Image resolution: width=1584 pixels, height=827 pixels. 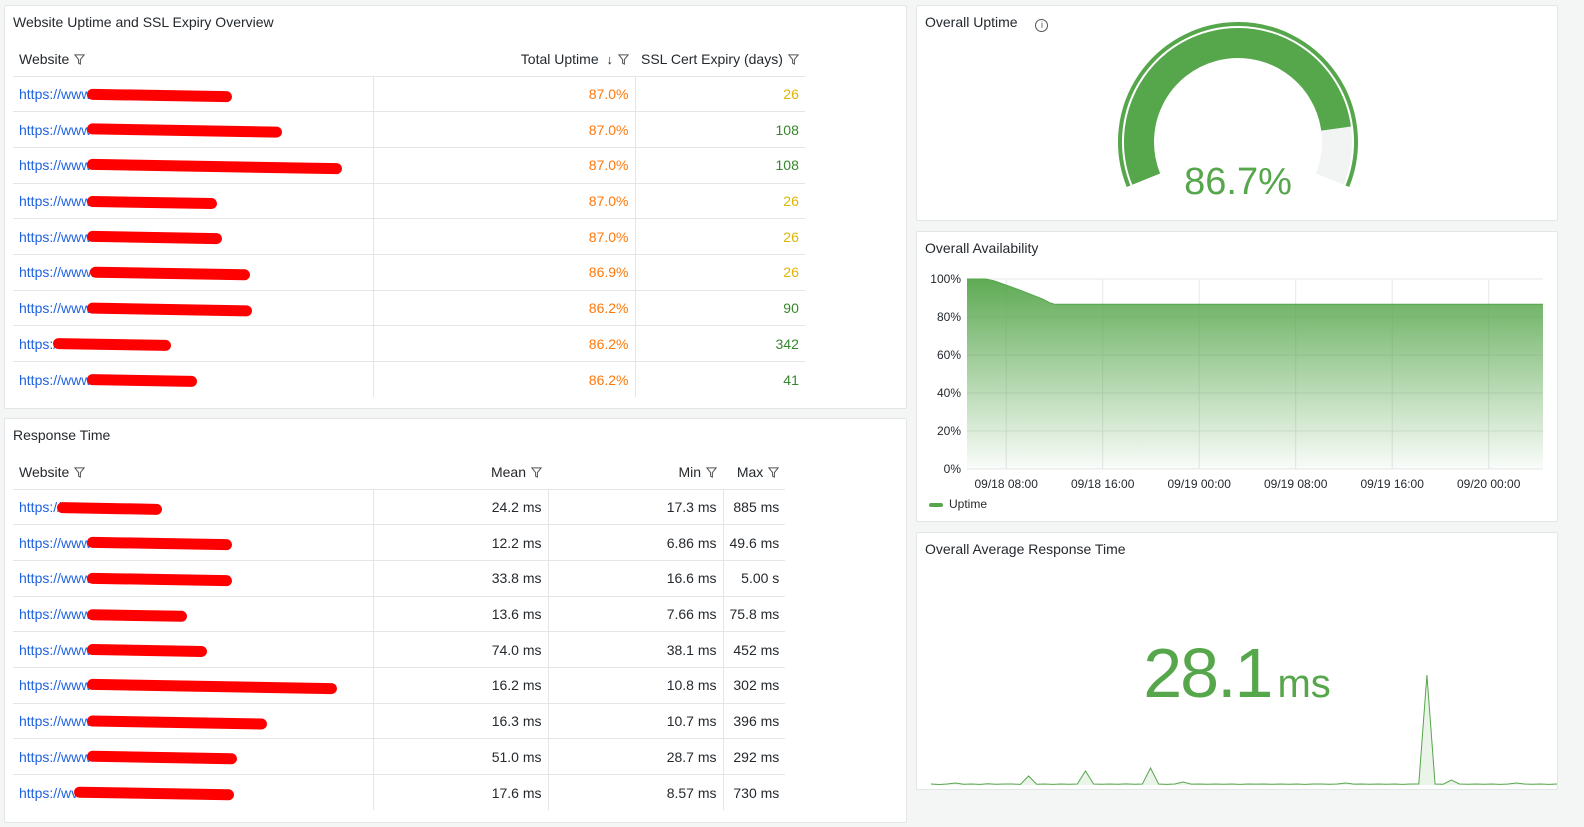 What do you see at coordinates (635, 649) in the screenshot?
I see `min-cell: 38.1 ms` at bounding box center [635, 649].